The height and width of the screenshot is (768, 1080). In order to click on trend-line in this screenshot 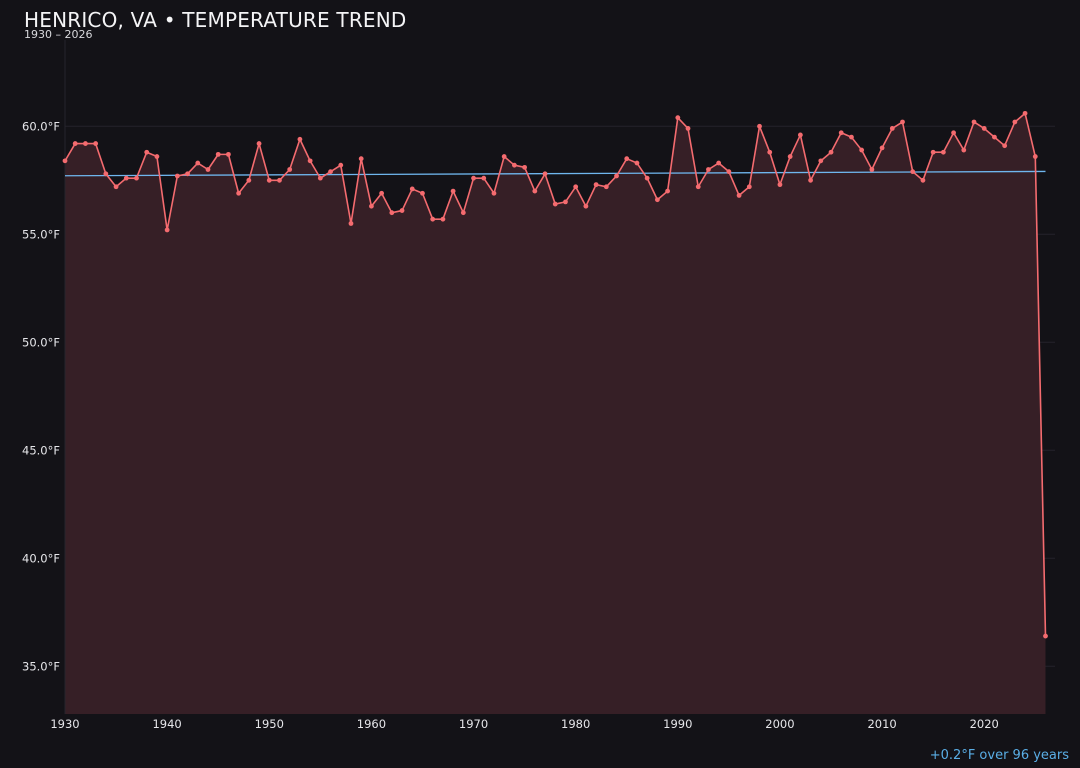, I will do `click(555, 173)`.